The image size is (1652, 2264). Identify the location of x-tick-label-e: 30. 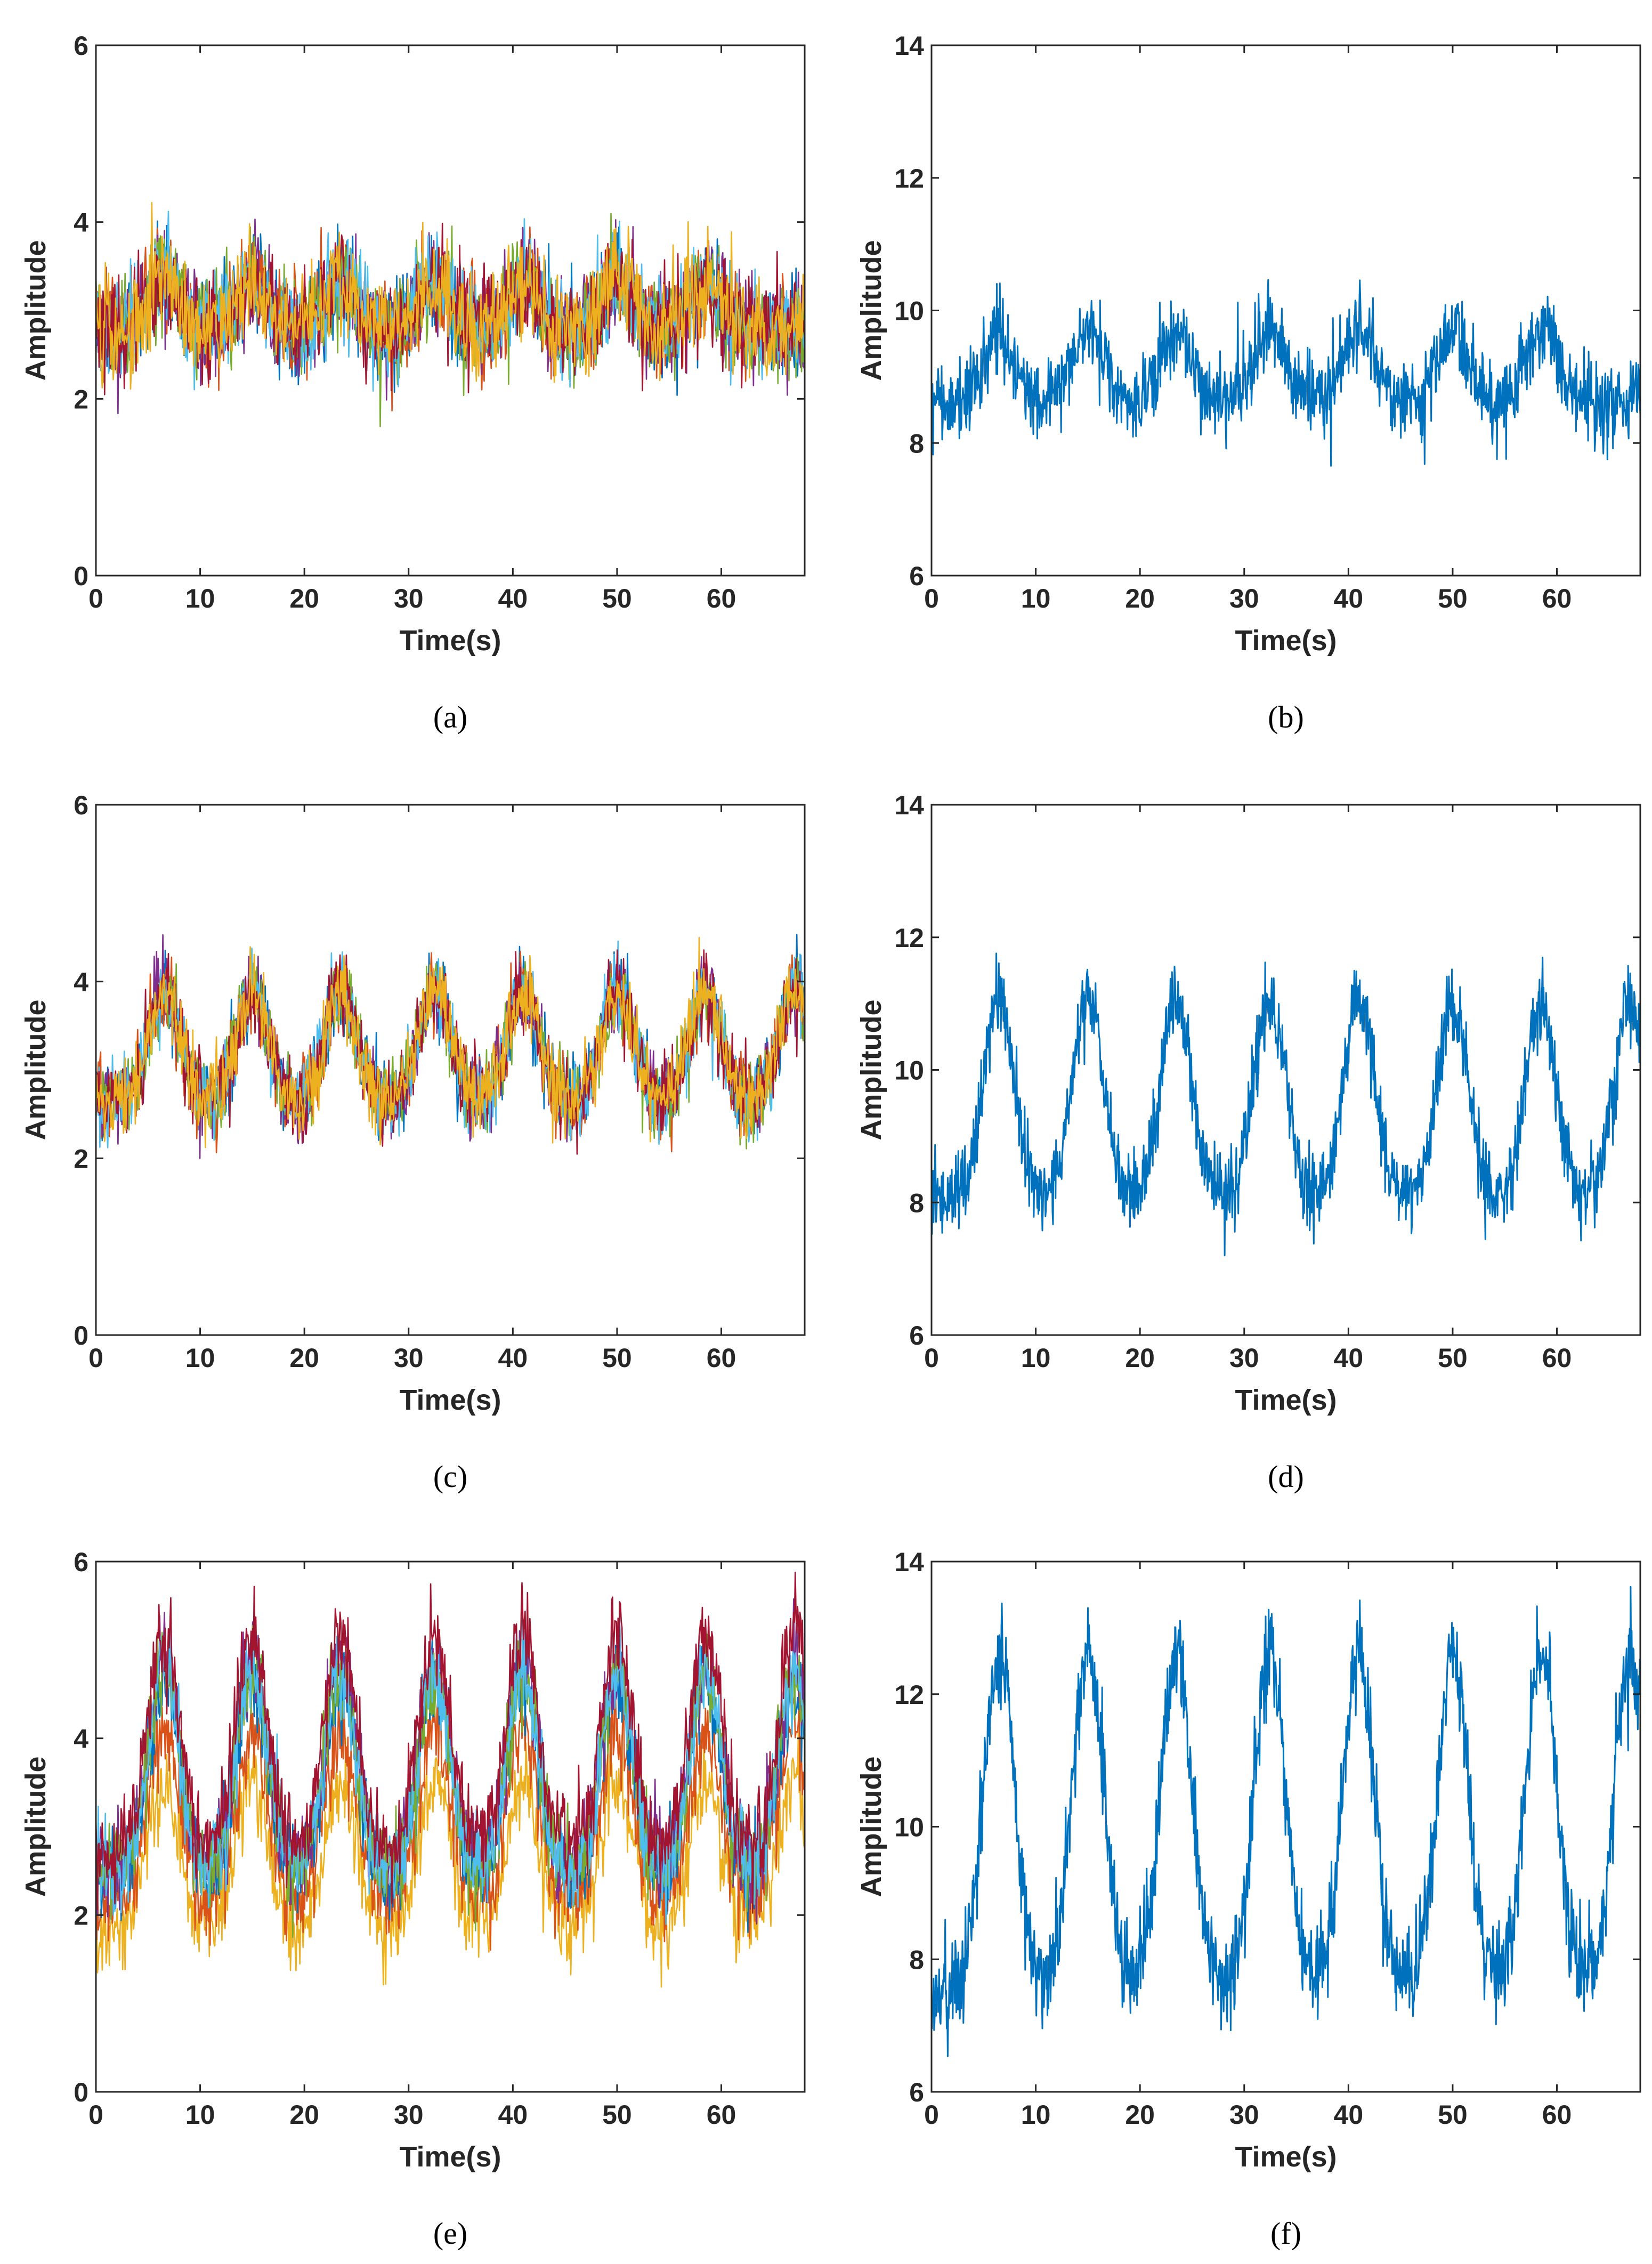
(409, 2115).